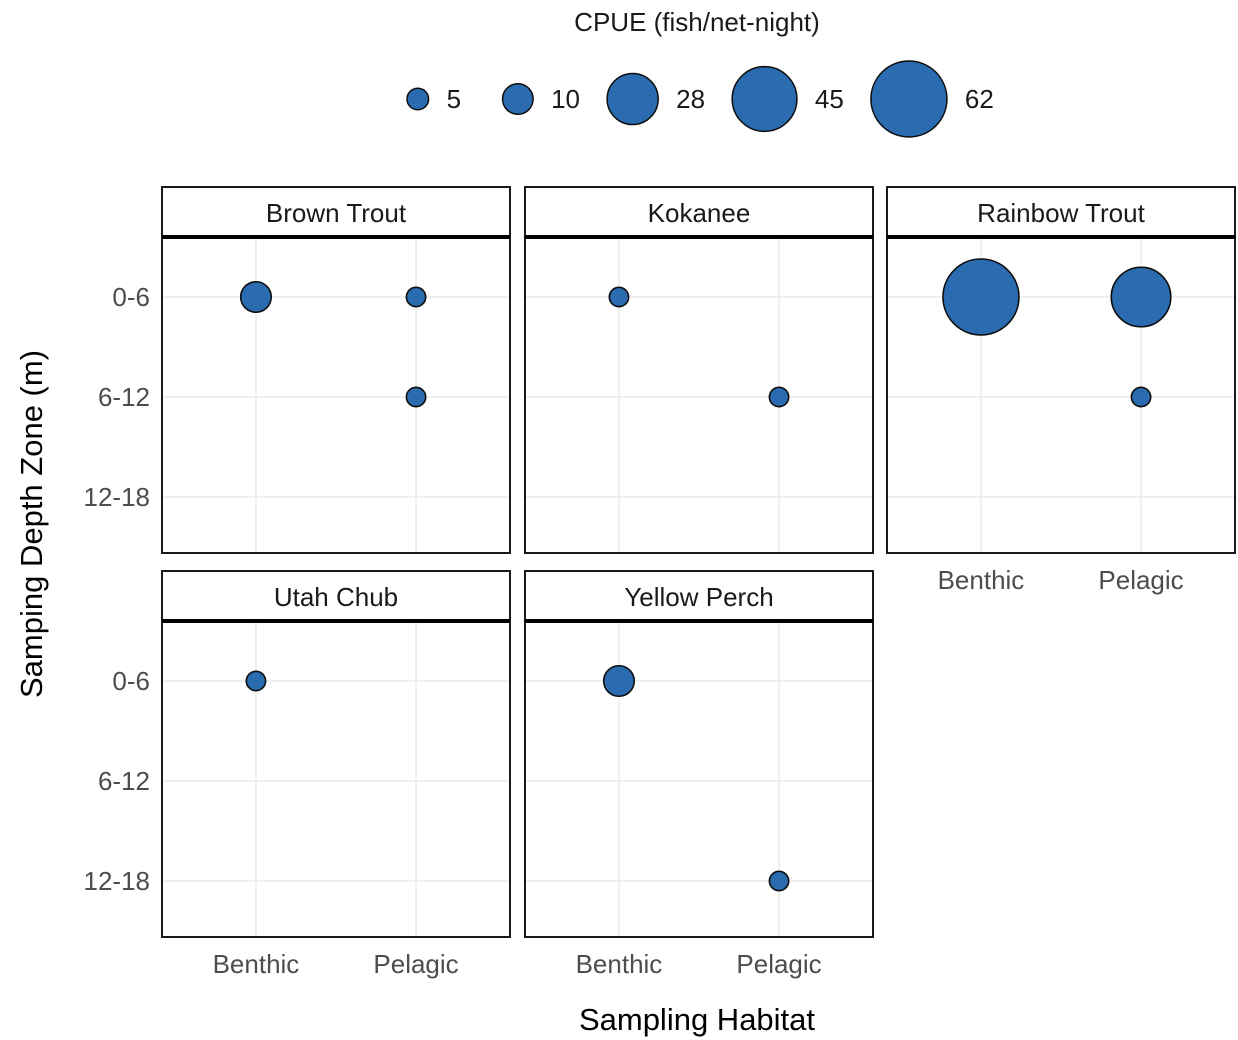 The height and width of the screenshot is (1040, 1238). Describe the element at coordinates (31, 524) in the screenshot. I see `y-axis-title: Samping Depth Zone (m)` at that location.